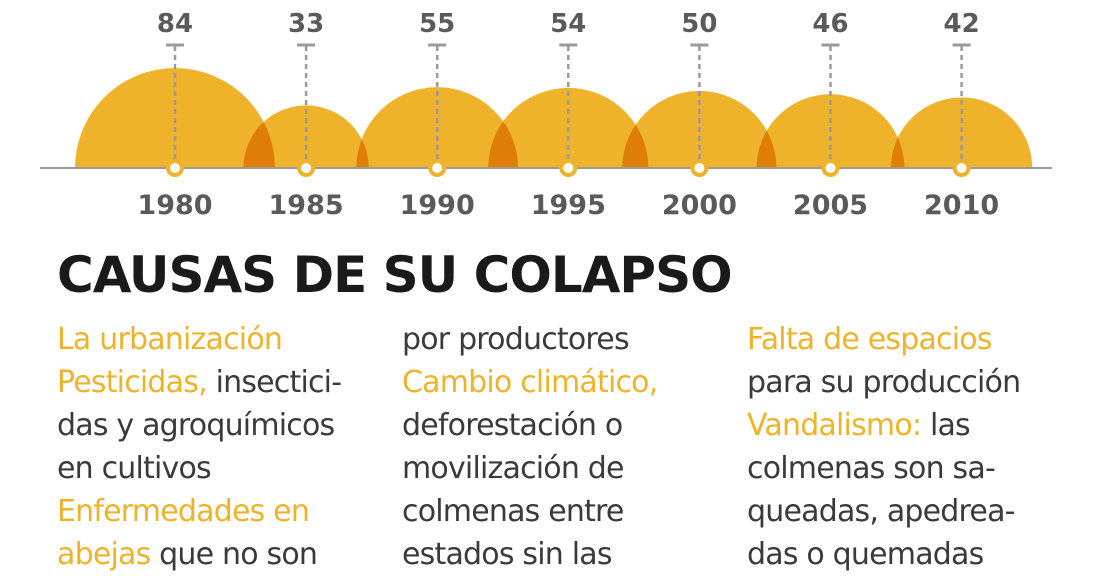  I want to click on text-line: estados sin las, so click(567, 554).